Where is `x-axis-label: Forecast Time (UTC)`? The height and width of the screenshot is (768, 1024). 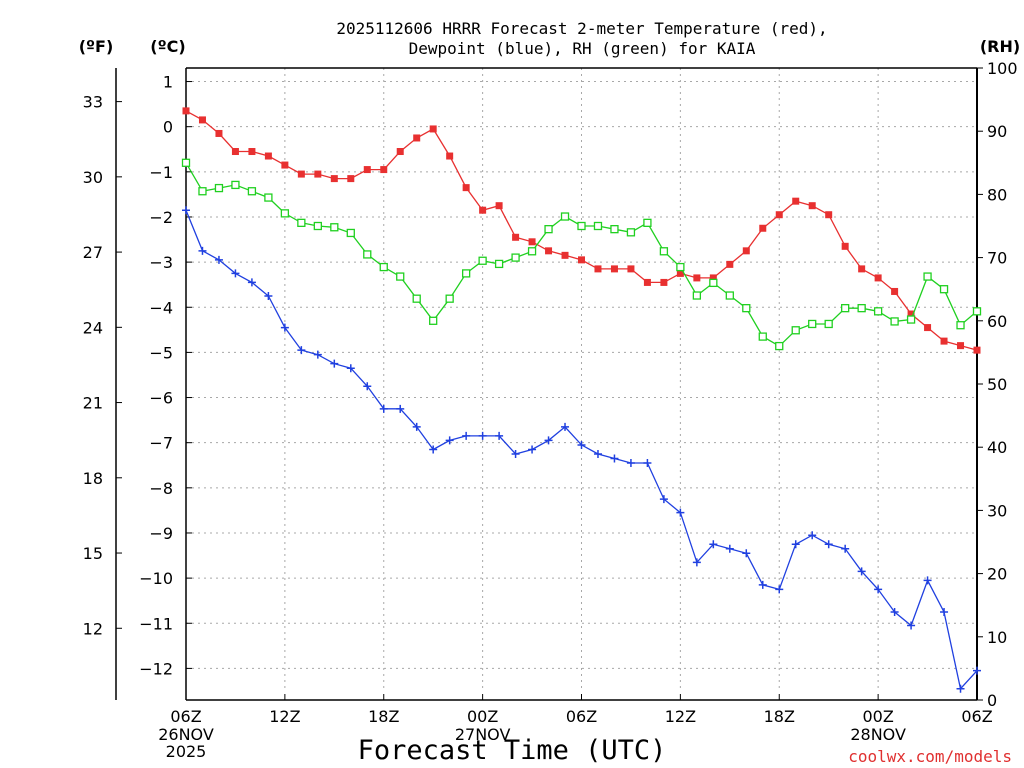 x-axis-label: Forecast Time (UTC) is located at coordinates (512, 750).